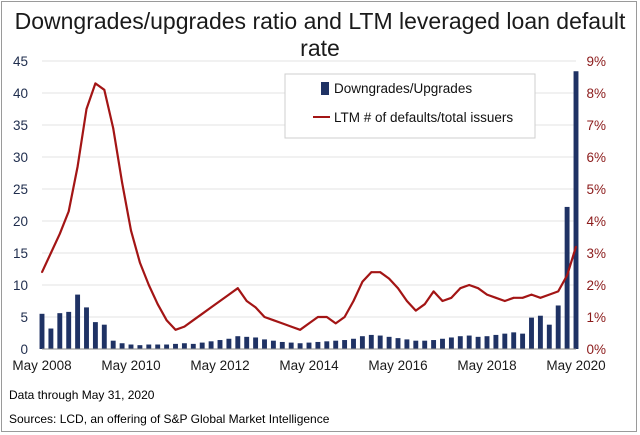 The height and width of the screenshot is (435, 640). Describe the element at coordinates (20, 125) in the screenshot. I see `left-tick-label: 35` at that location.